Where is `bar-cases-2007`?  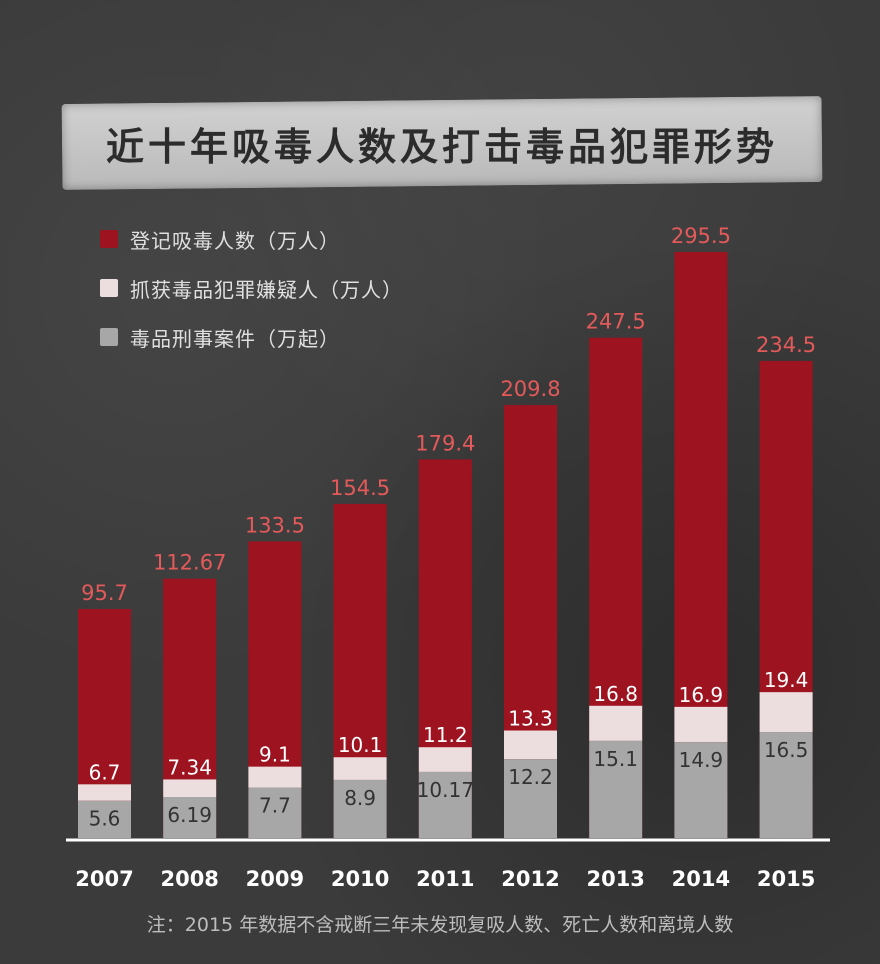
bar-cases-2007 is located at coordinates (104, 819).